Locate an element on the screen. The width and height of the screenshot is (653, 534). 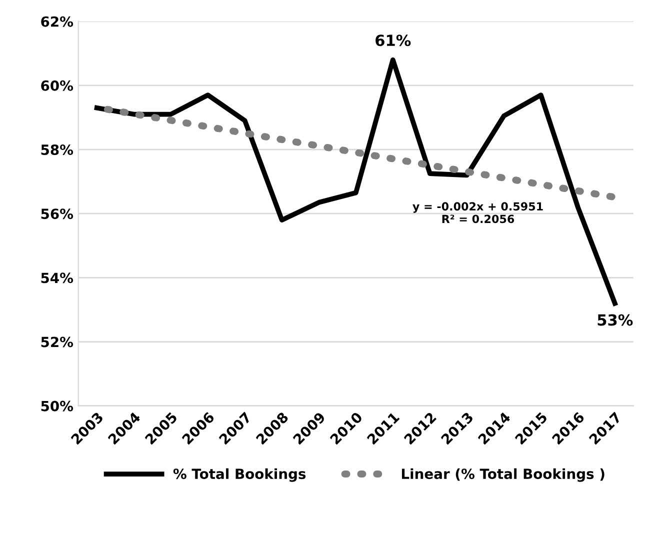
annotation: y = -0.002x + 0.5951 is located at coordinates (477, 207).